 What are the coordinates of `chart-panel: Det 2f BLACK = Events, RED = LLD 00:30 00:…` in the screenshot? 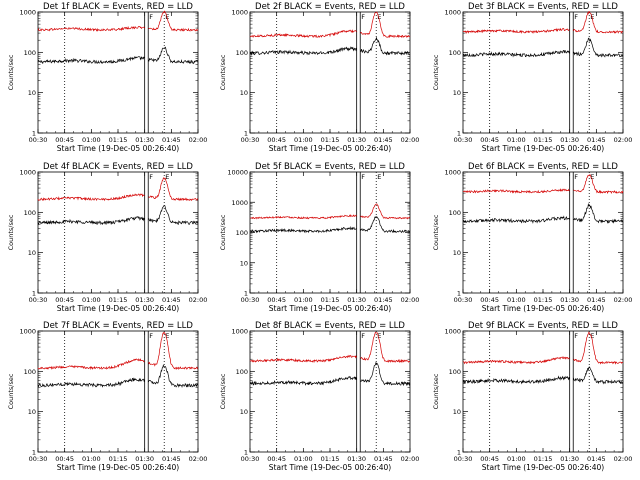 It's located at (319, 77).